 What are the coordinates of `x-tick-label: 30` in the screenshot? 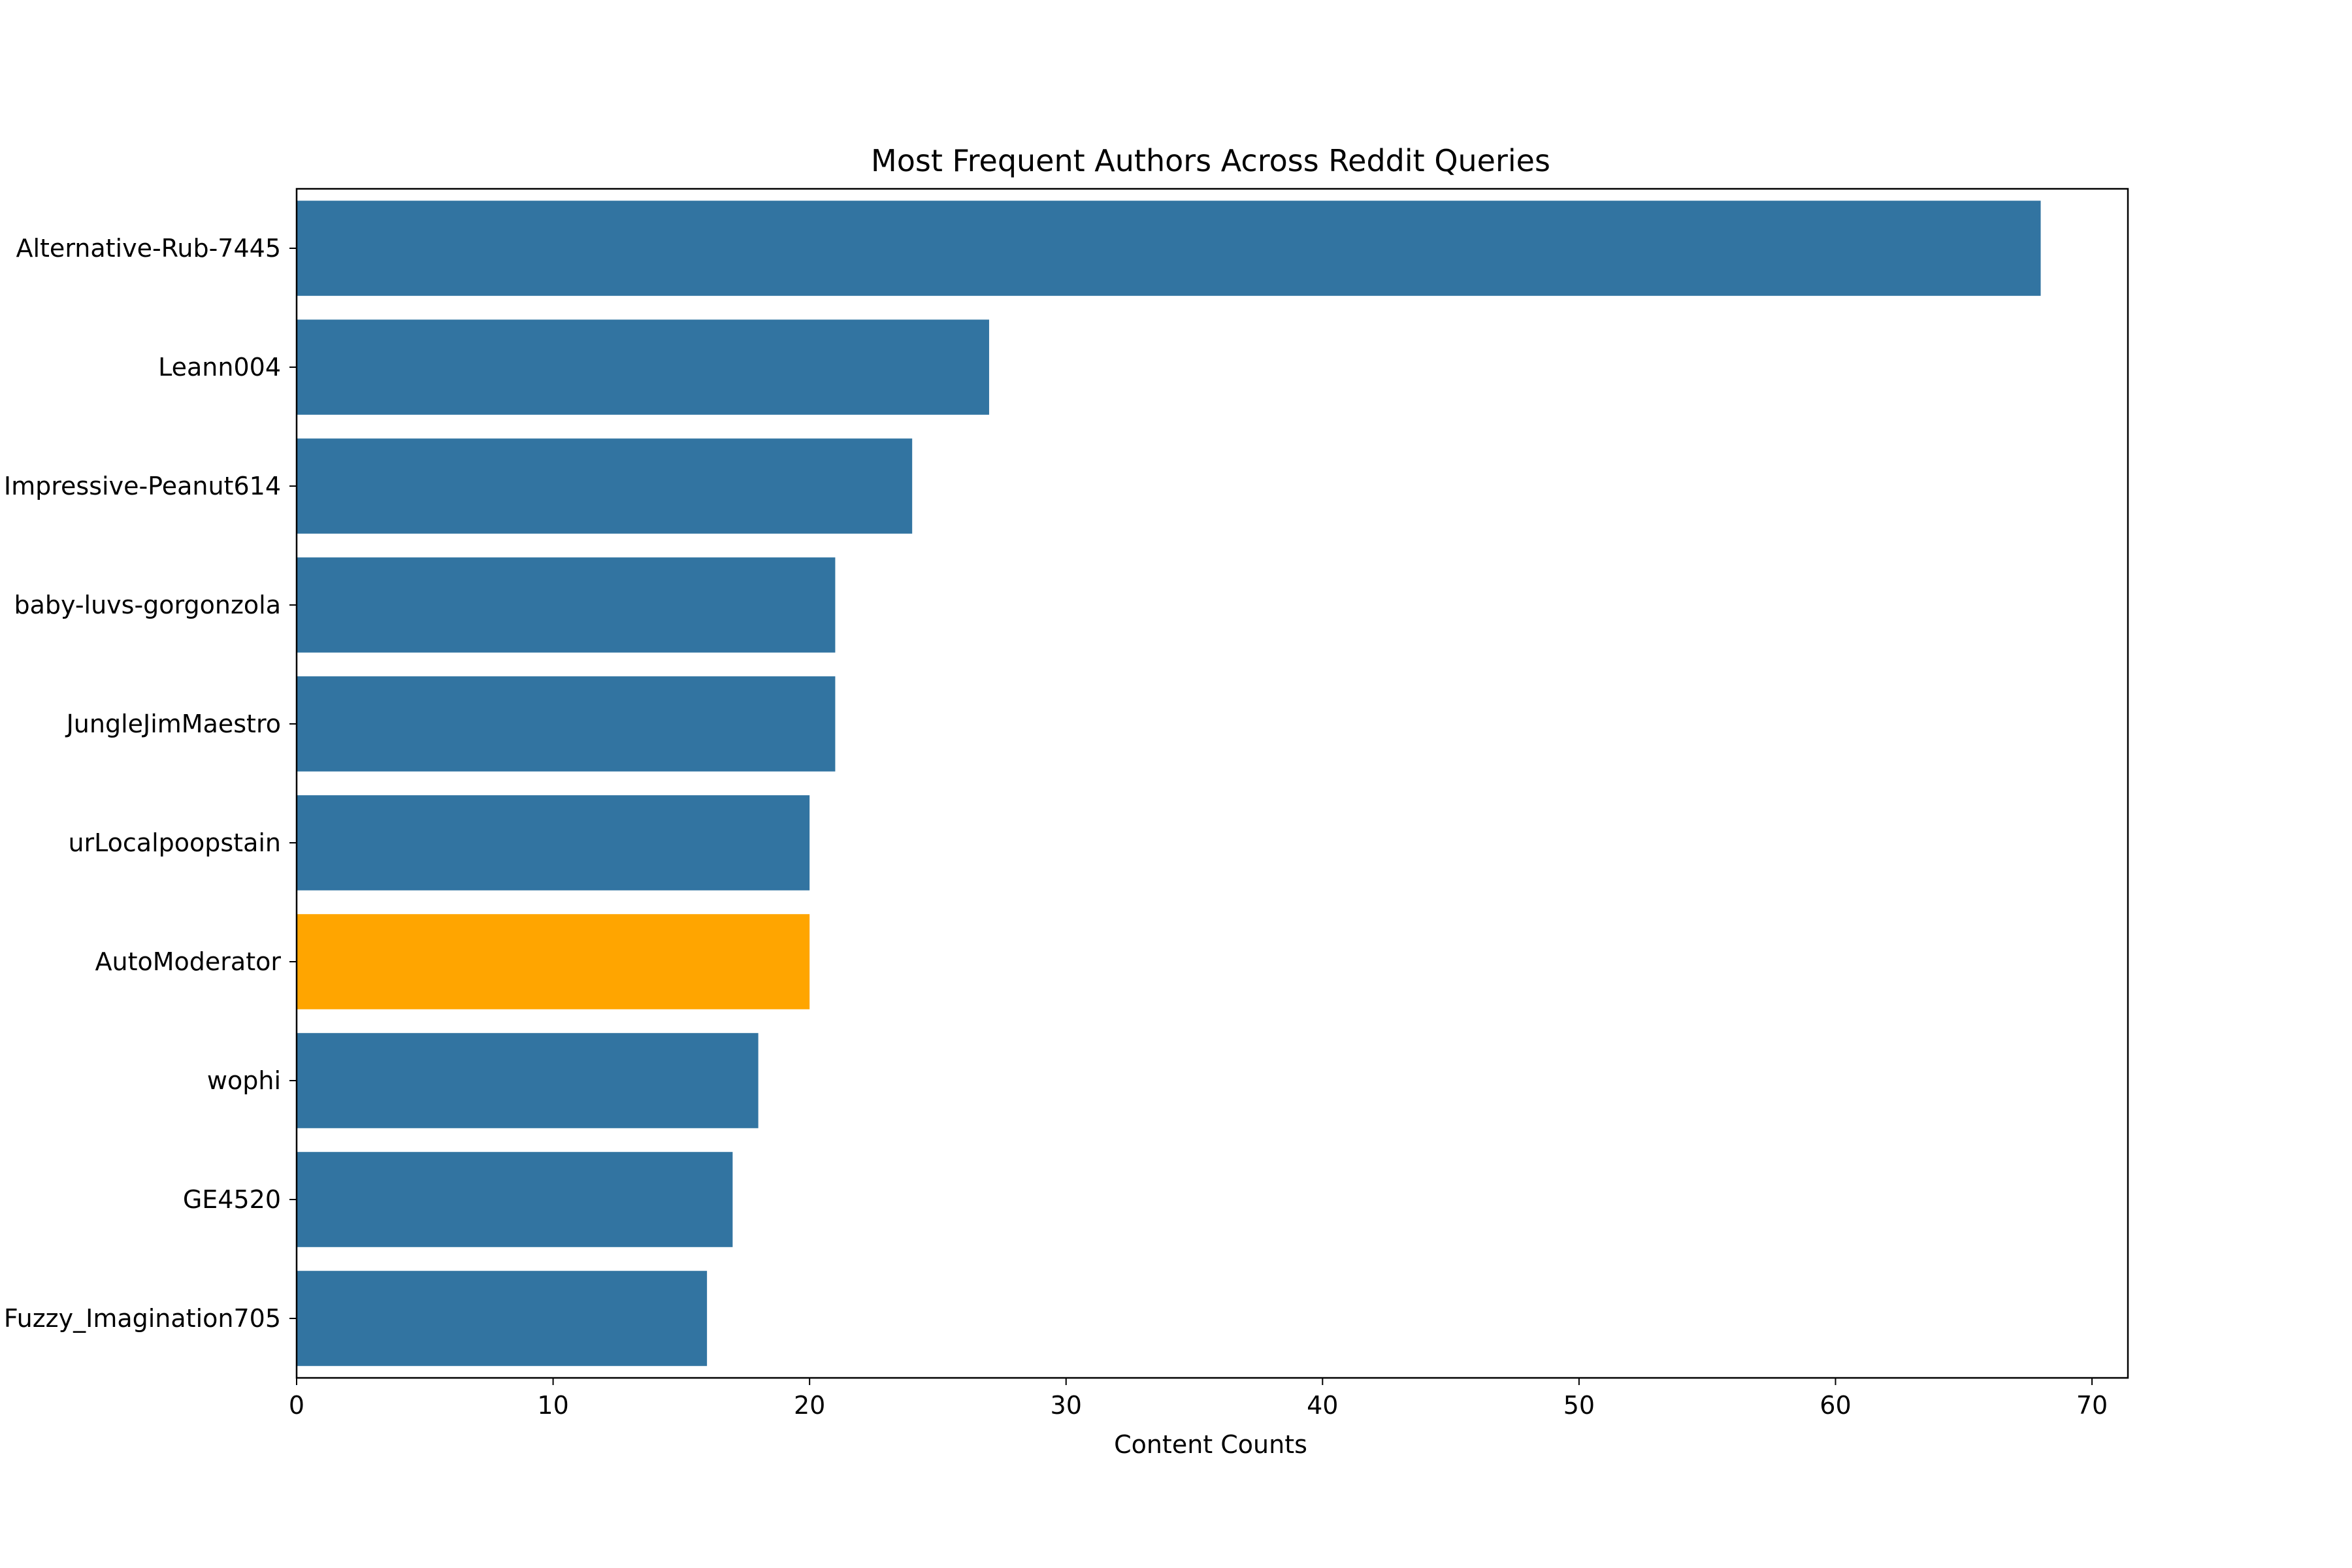 It's located at (1066, 1405).